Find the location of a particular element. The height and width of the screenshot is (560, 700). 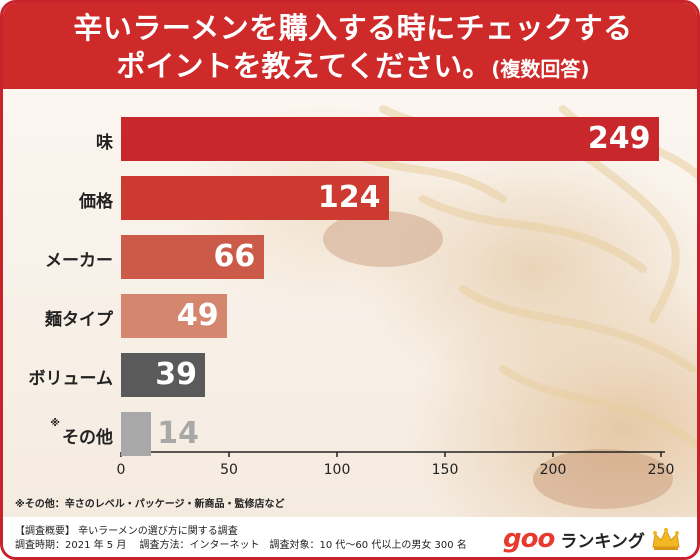

category-label: 味 is located at coordinates (61, 140).